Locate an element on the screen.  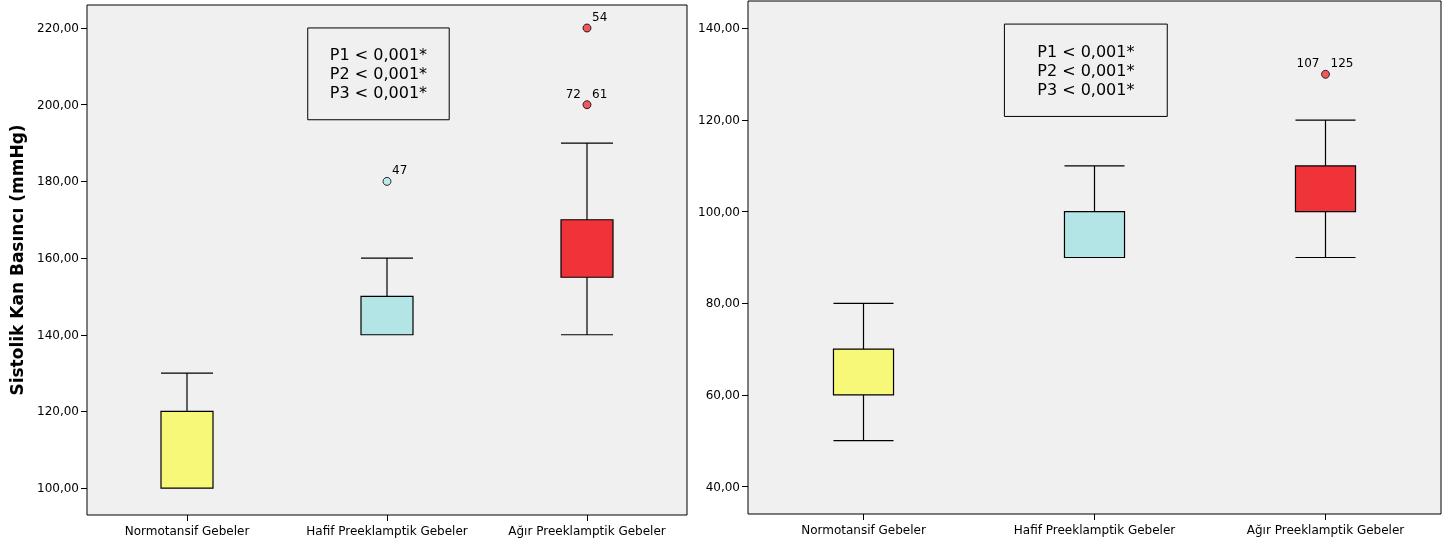
annotation: 47 is located at coordinates (400, 170).